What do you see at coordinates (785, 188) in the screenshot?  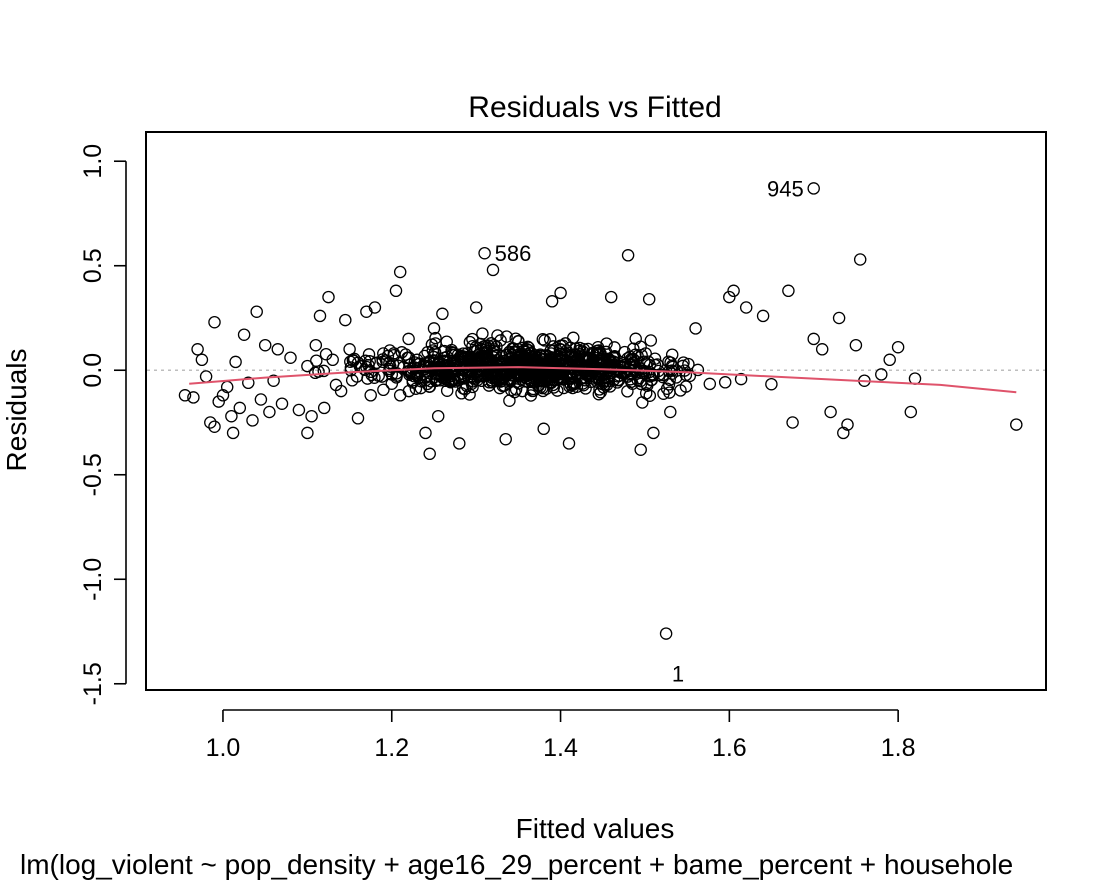 I see `point-label: 945` at bounding box center [785, 188].